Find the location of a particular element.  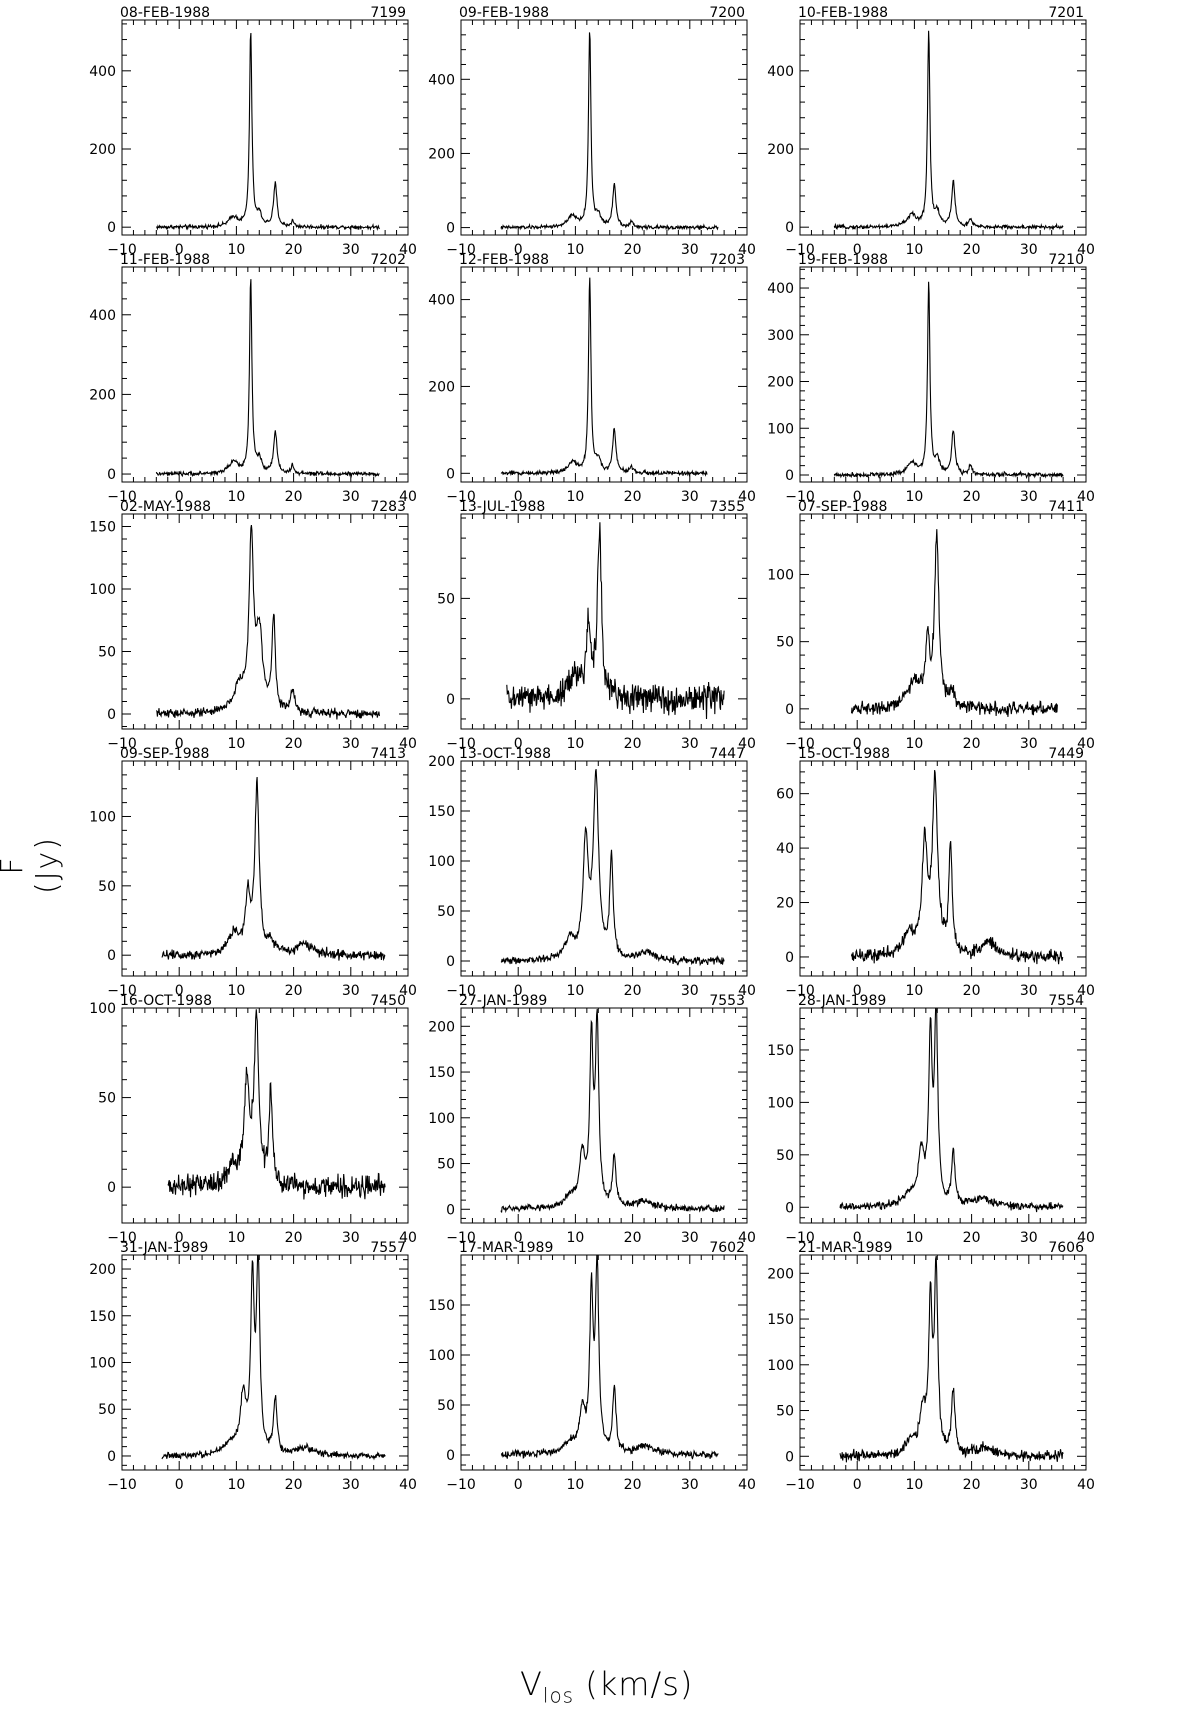

x-axis-label-unit: (km/s) is located at coordinates (639, 1684).